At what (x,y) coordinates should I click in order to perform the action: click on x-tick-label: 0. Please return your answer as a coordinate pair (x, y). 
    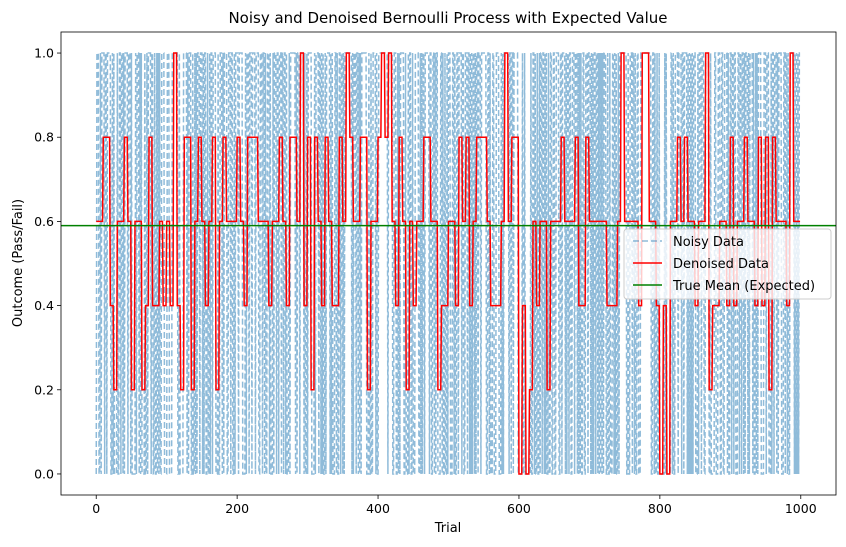
    Looking at the image, I should click on (96, 508).